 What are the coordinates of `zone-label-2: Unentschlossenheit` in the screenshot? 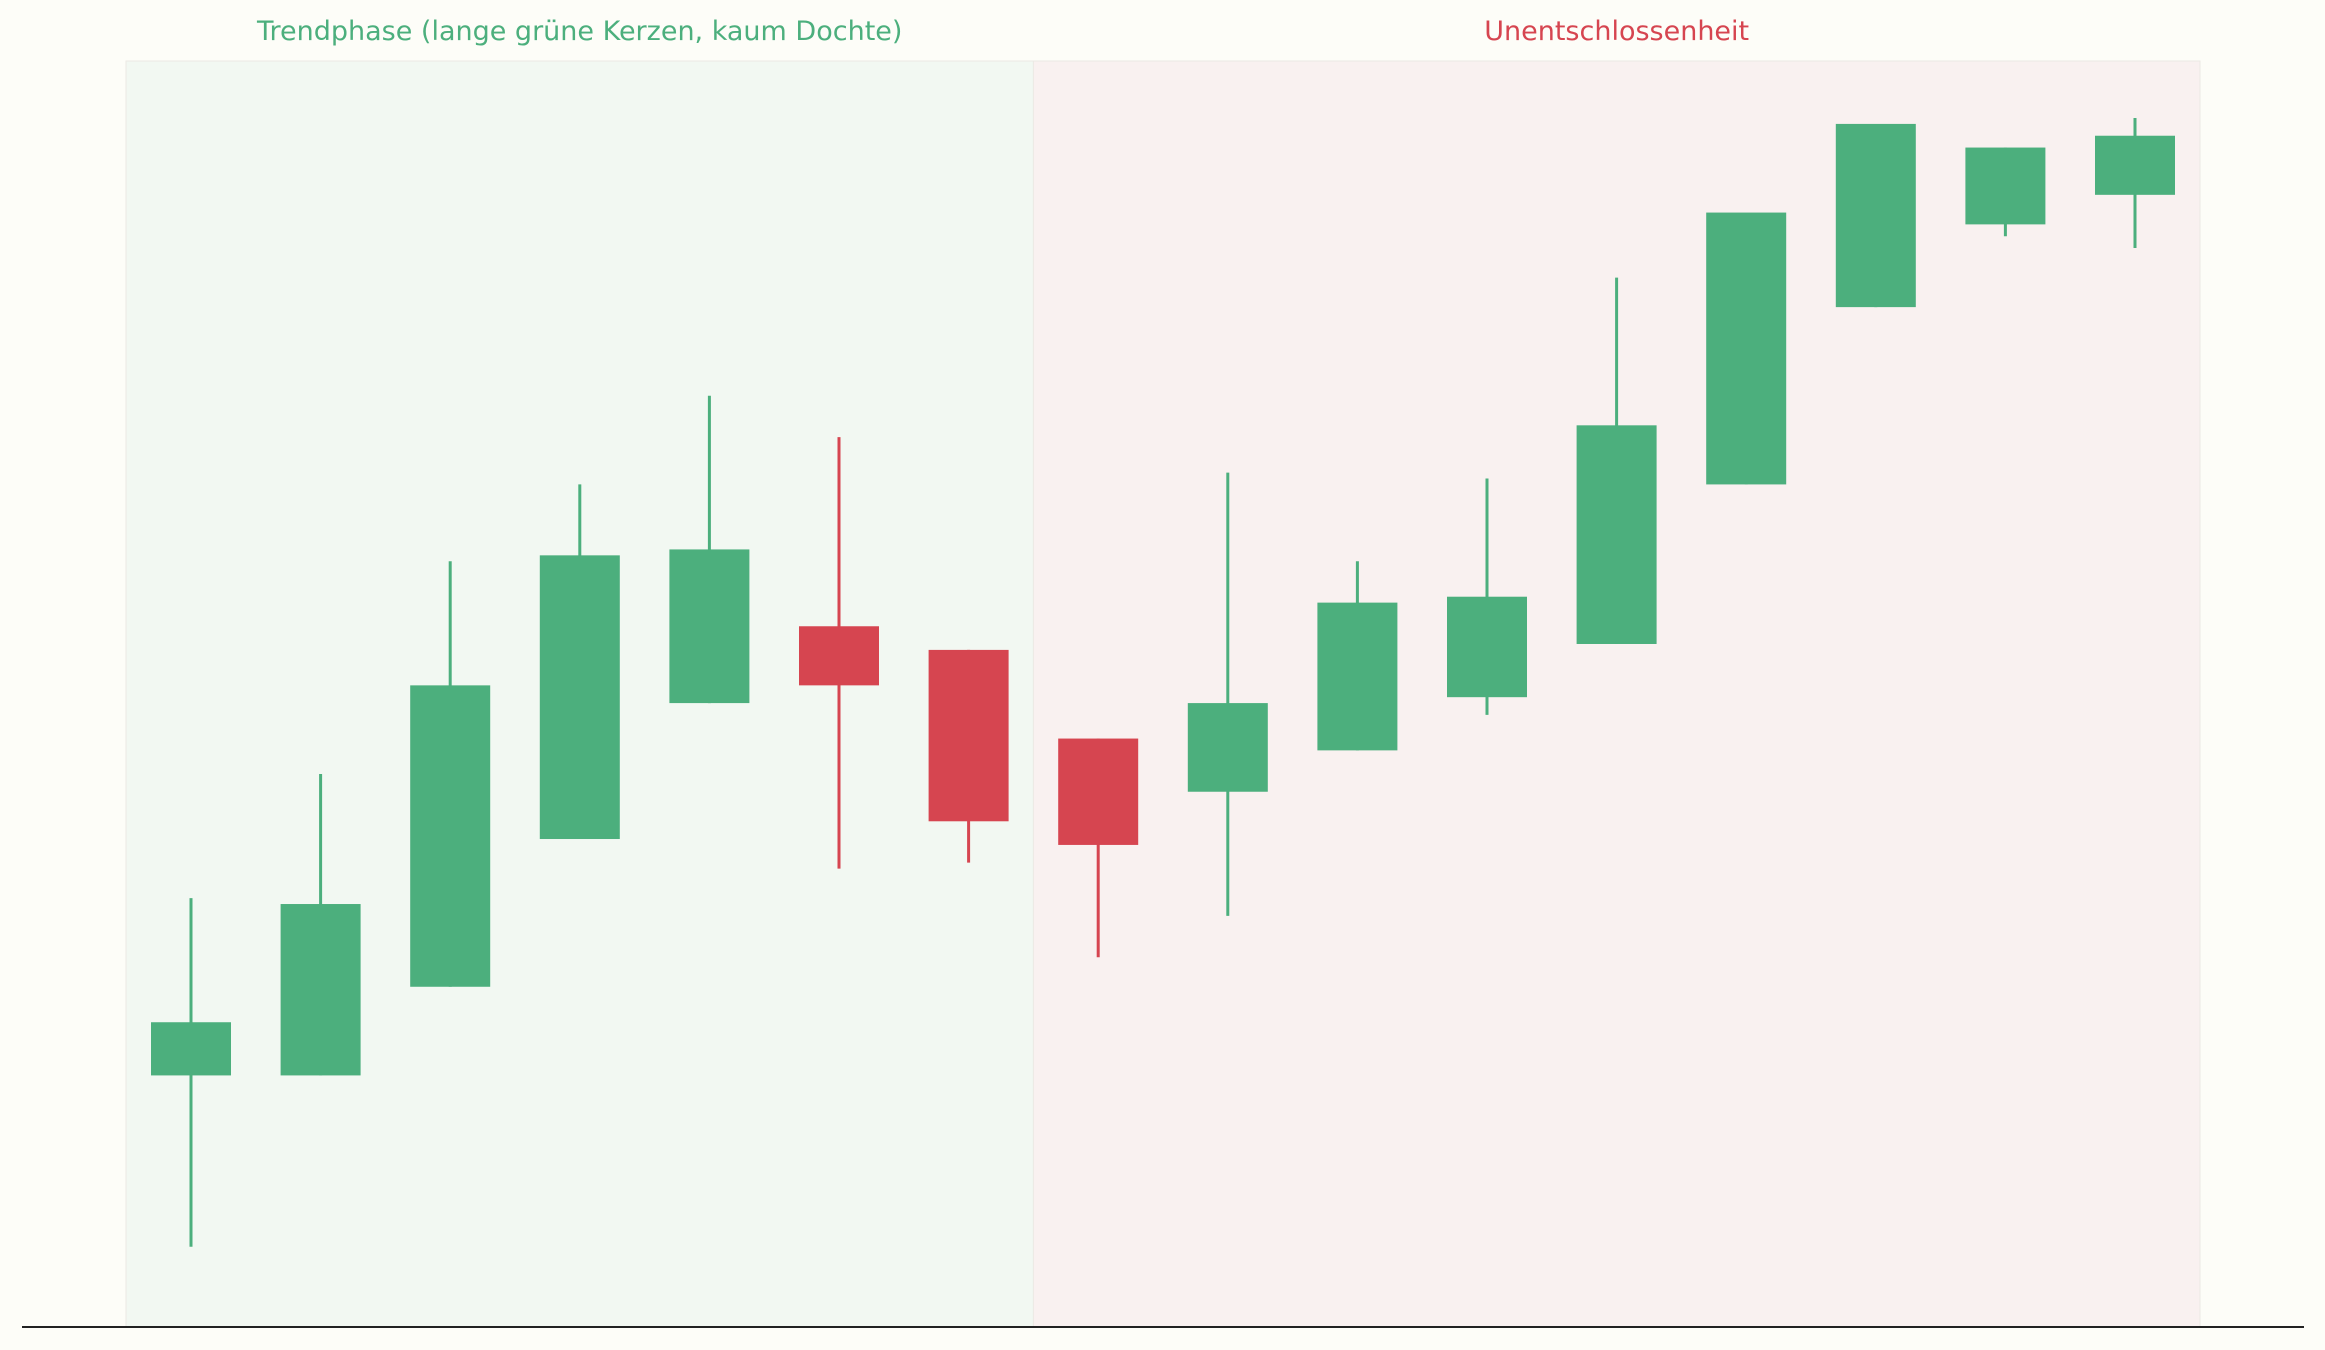 It's located at (1616, 31).